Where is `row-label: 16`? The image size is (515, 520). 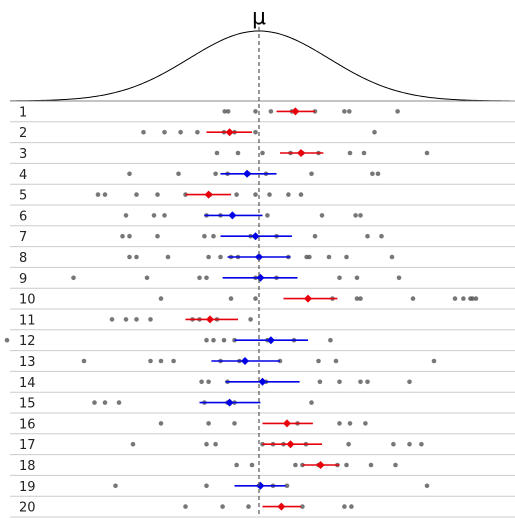 row-label: 16 is located at coordinates (27, 424).